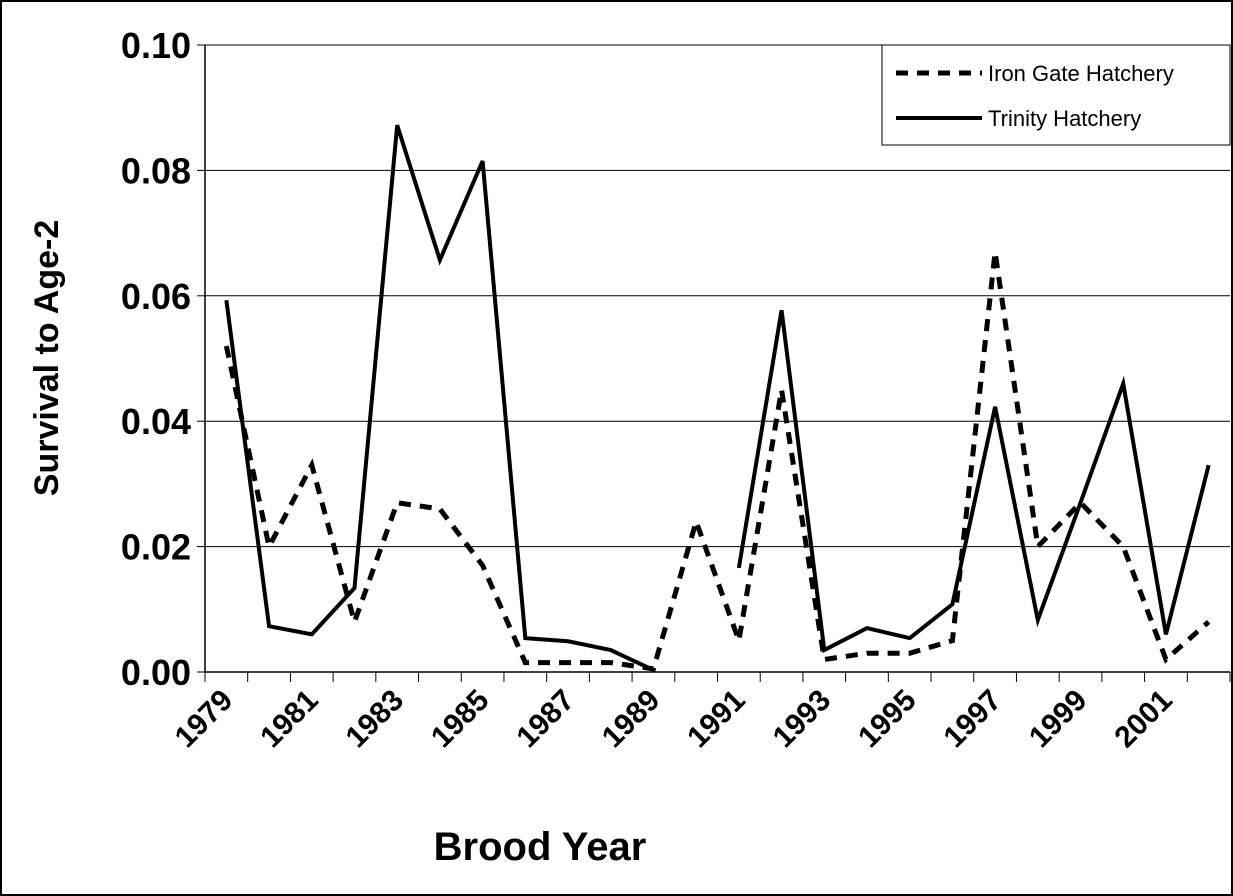 The height and width of the screenshot is (896, 1233). I want to click on y-axis-title: Survival to Age-2, so click(47, 358).